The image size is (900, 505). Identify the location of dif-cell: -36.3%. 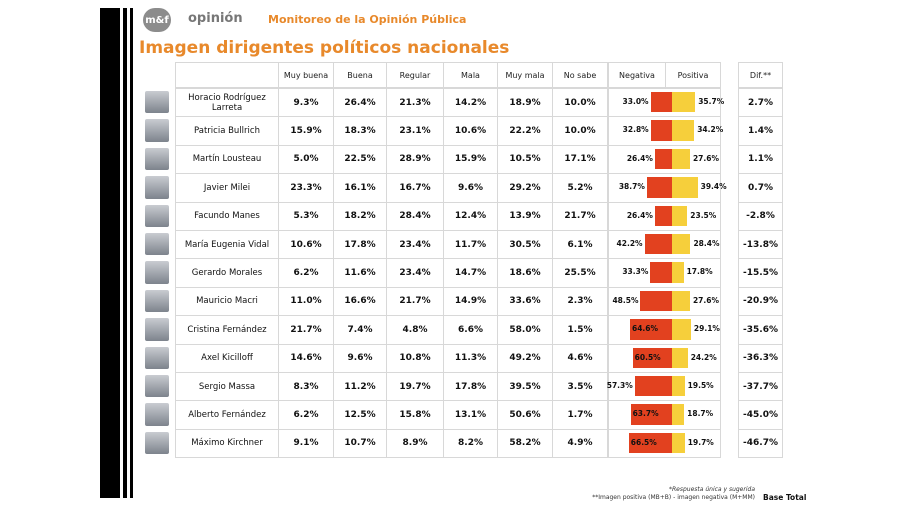
(760, 358).